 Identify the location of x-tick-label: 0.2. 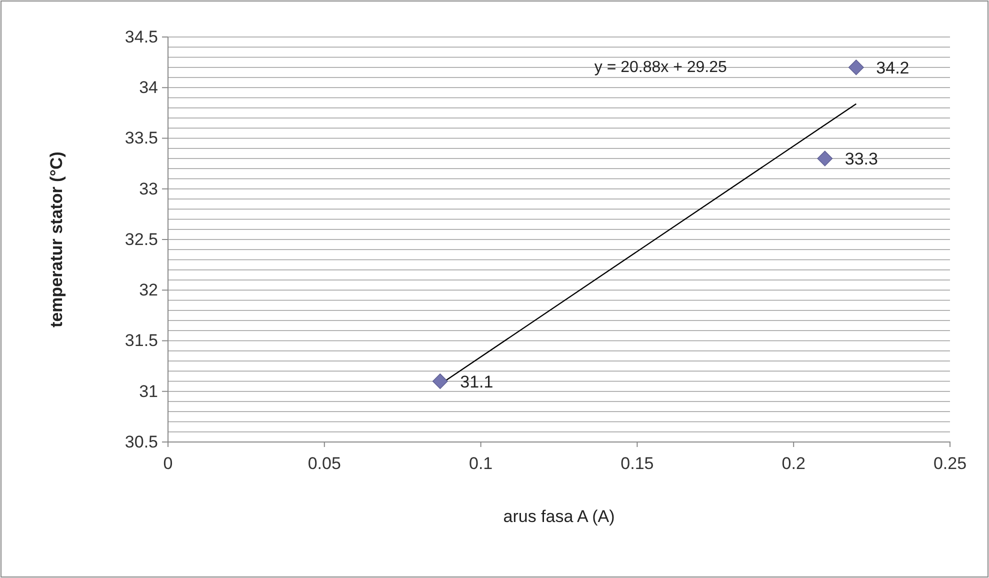
(794, 464).